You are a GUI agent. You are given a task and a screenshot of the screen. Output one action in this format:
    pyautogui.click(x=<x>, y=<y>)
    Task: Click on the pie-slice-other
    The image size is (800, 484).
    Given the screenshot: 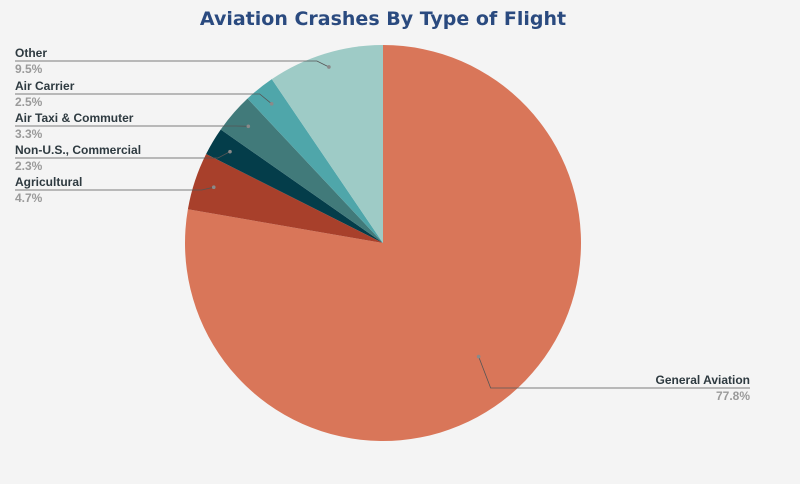 What is the action you would take?
    pyautogui.click(x=327, y=144)
    